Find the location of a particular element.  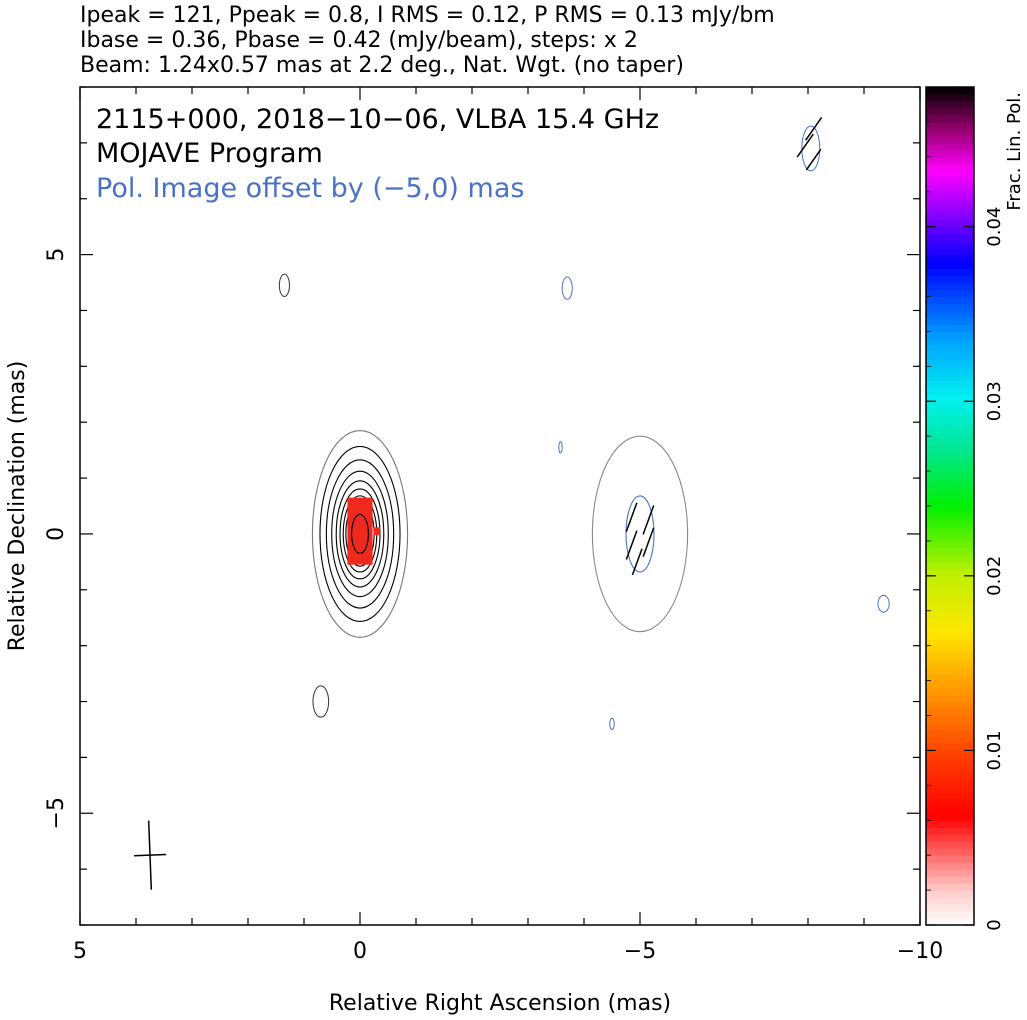

colorbar-tick-label: 0.02 is located at coordinates (994, 576).